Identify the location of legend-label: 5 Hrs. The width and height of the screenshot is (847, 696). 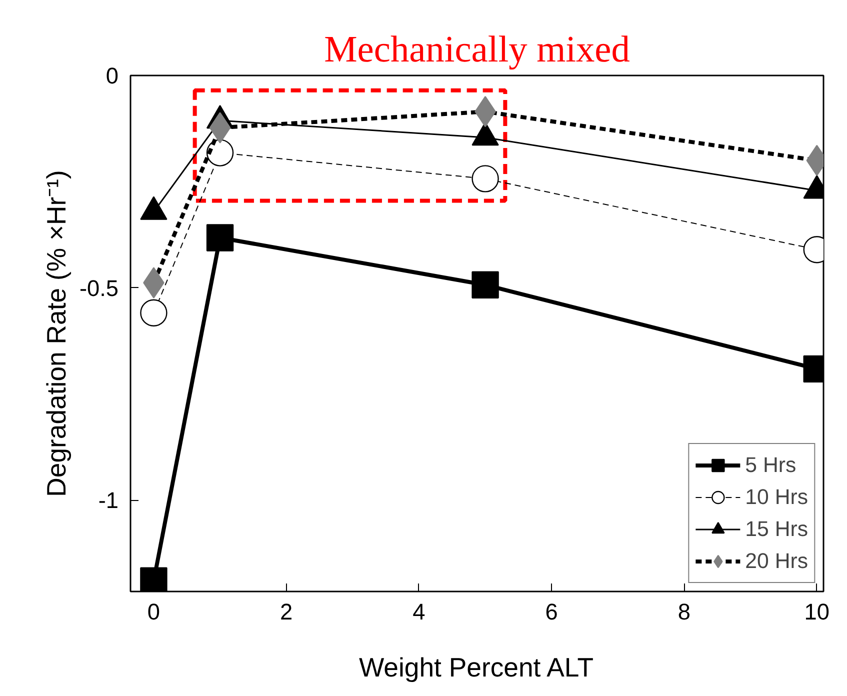
(770, 465).